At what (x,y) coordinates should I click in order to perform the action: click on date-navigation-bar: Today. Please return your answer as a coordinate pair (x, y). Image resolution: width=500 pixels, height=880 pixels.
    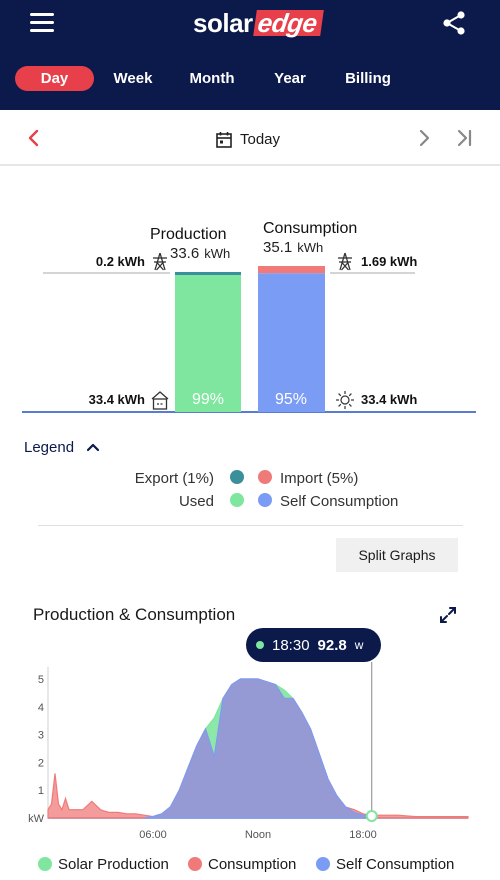
    Looking at the image, I should click on (250, 138).